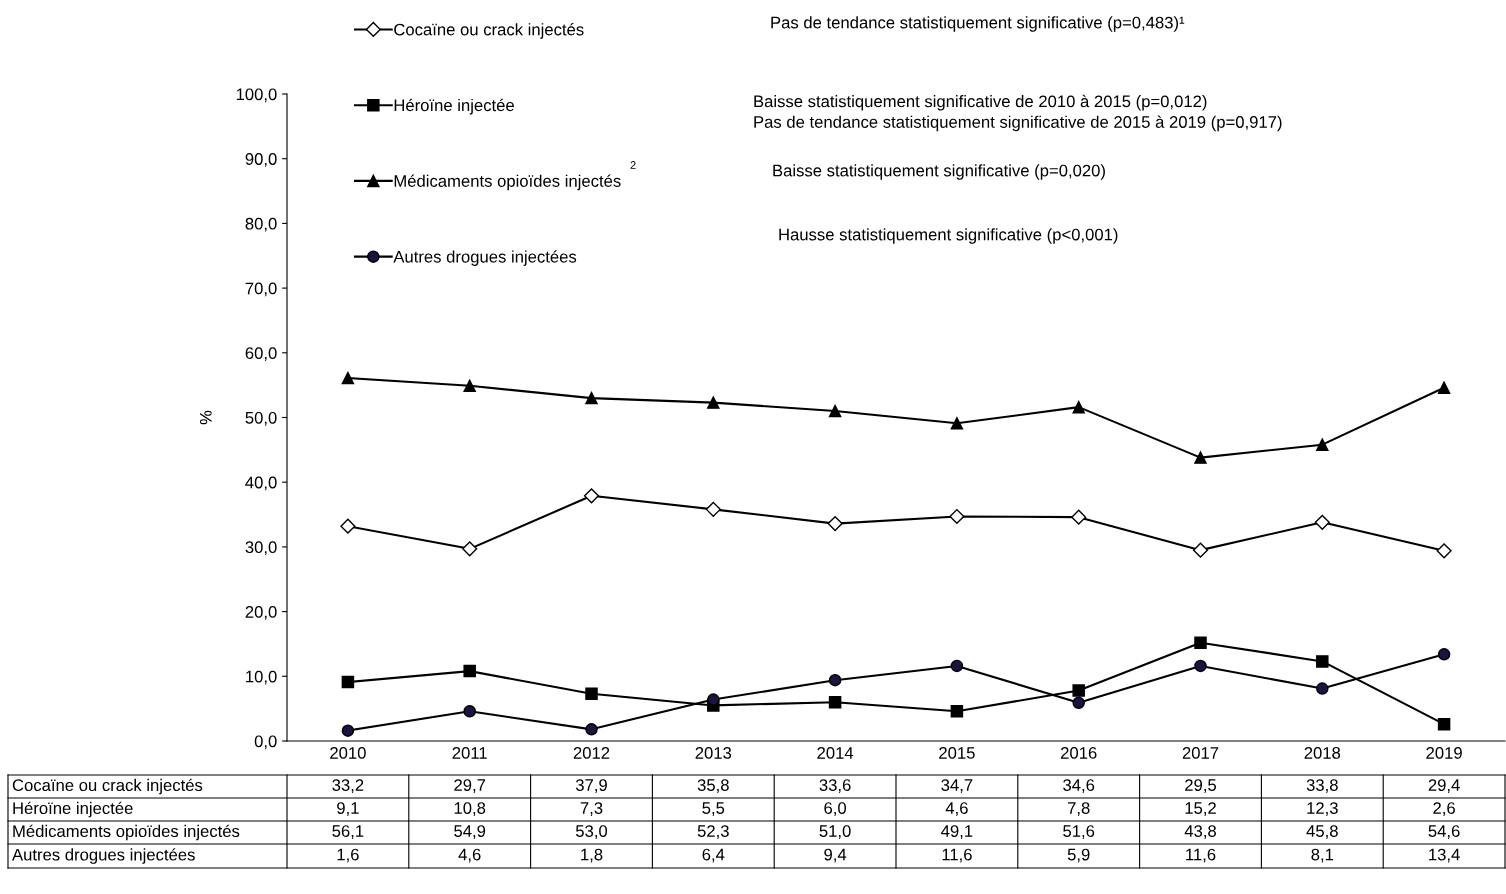 The height and width of the screenshot is (894, 1506). What do you see at coordinates (1200, 753) in the screenshot?
I see `x-tick-label: 2017` at bounding box center [1200, 753].